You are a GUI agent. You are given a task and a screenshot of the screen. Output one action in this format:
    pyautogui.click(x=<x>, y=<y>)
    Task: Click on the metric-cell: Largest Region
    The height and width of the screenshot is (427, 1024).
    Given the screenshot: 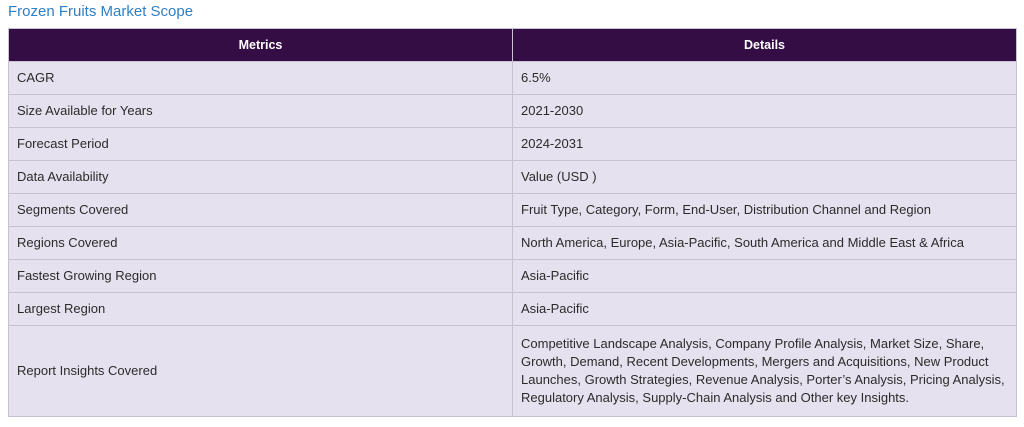 What is the action you would take?
    pyautogui.click(x=260, y=309)
    